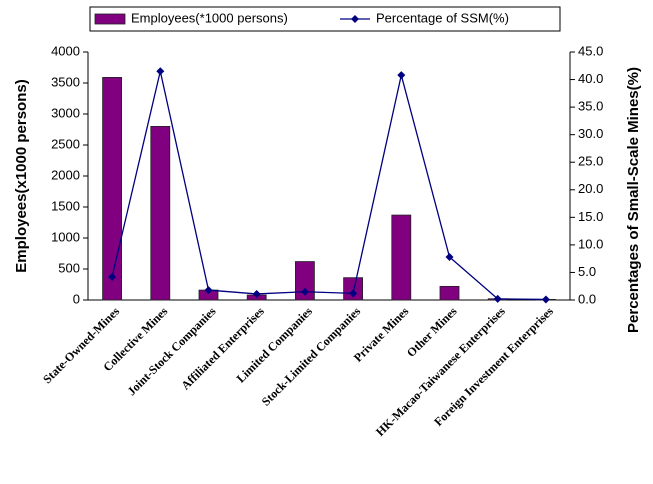  I want to click on y-tick-label: 4000, so click(65, 50).